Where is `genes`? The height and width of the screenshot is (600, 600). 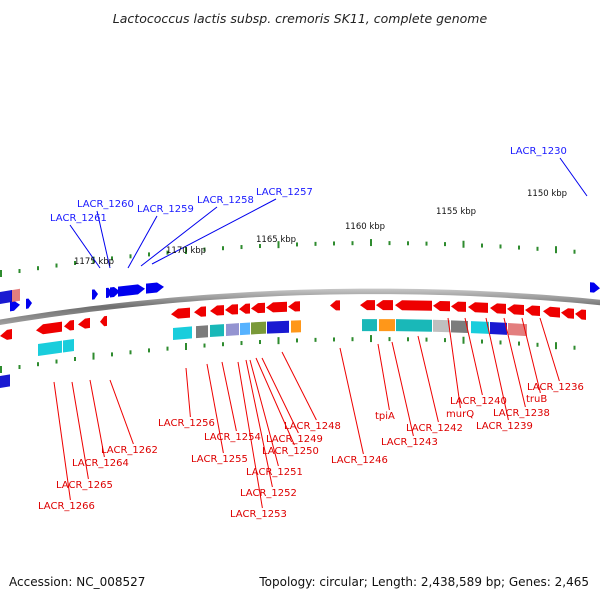 genes is located at coordinates (300, 311).